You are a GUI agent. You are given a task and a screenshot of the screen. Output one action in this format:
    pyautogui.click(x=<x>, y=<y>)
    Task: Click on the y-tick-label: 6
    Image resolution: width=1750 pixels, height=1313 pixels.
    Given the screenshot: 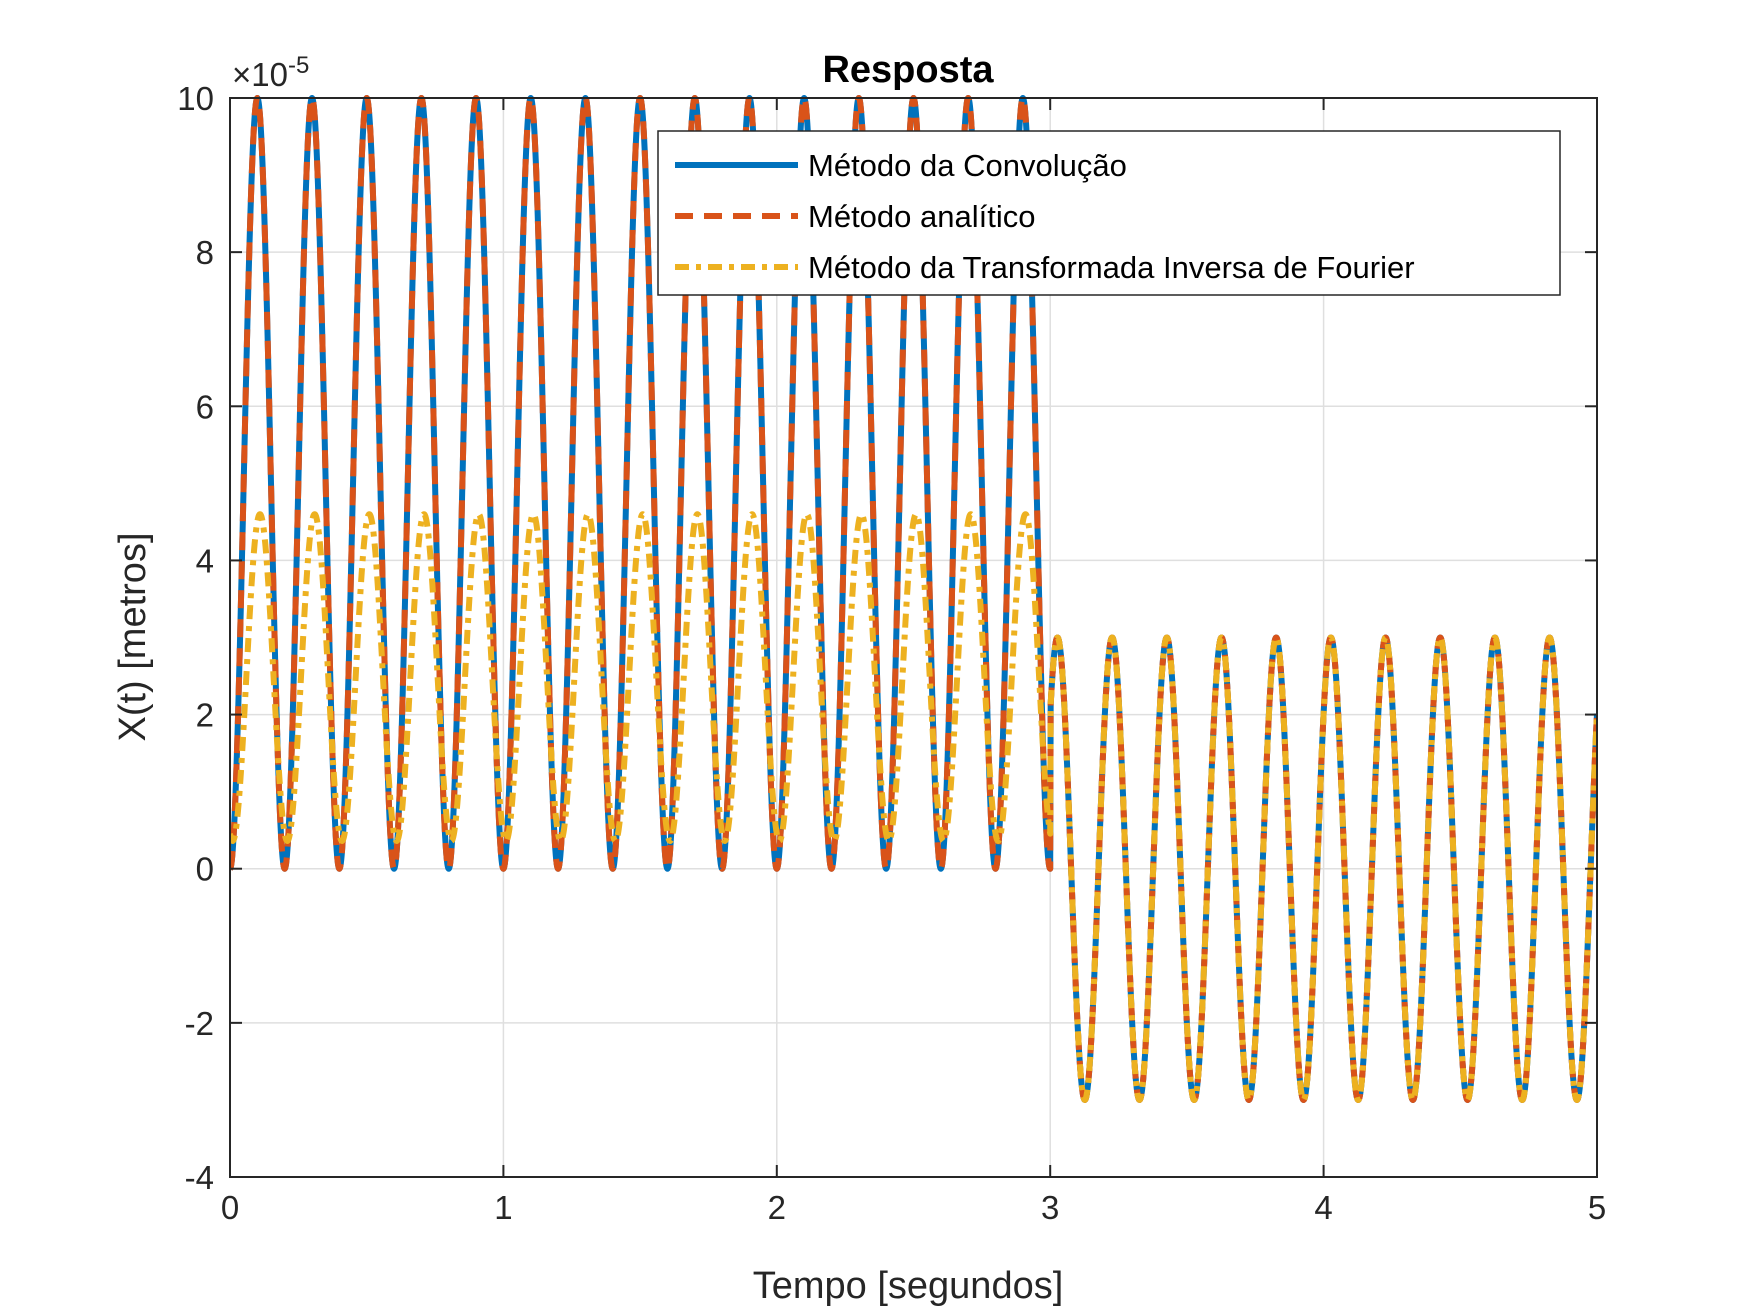 What is the action you would take?
    pyautogui.click(x=205, y=406)
    